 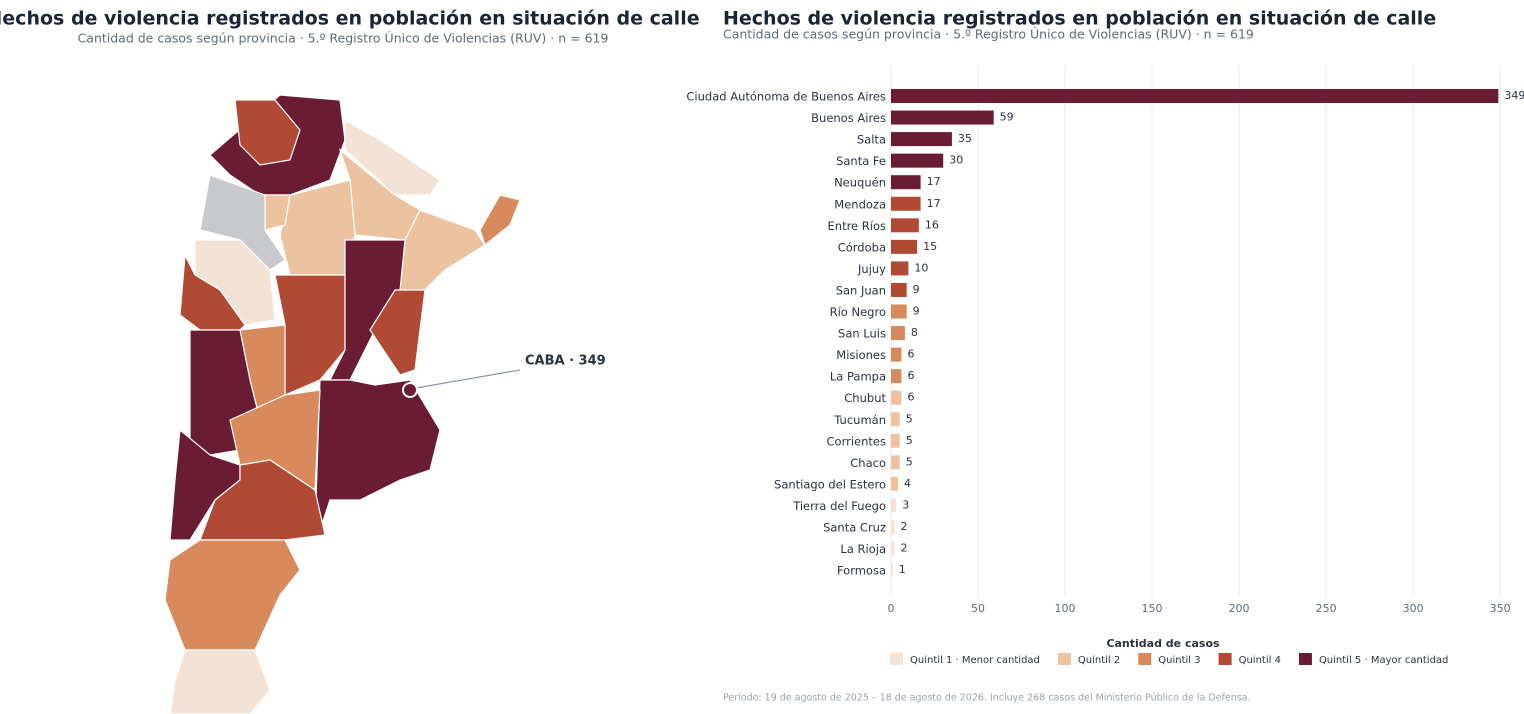 I want to click on y-tick-label: Formosa, so click(x=861, y=571).